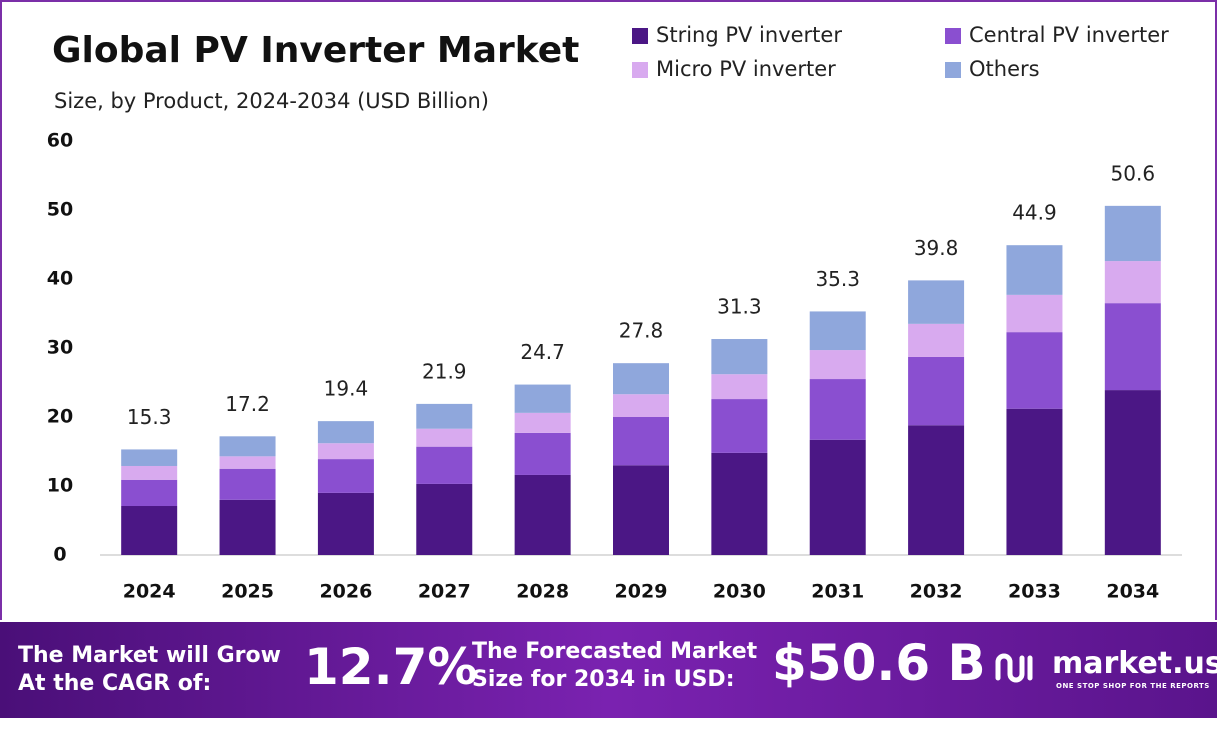 The height and width of the screenshot is (737, 1217). Describe the element at coordinates (59, 555) in the screenshot. I see `y-tick-label: 0` at that location.